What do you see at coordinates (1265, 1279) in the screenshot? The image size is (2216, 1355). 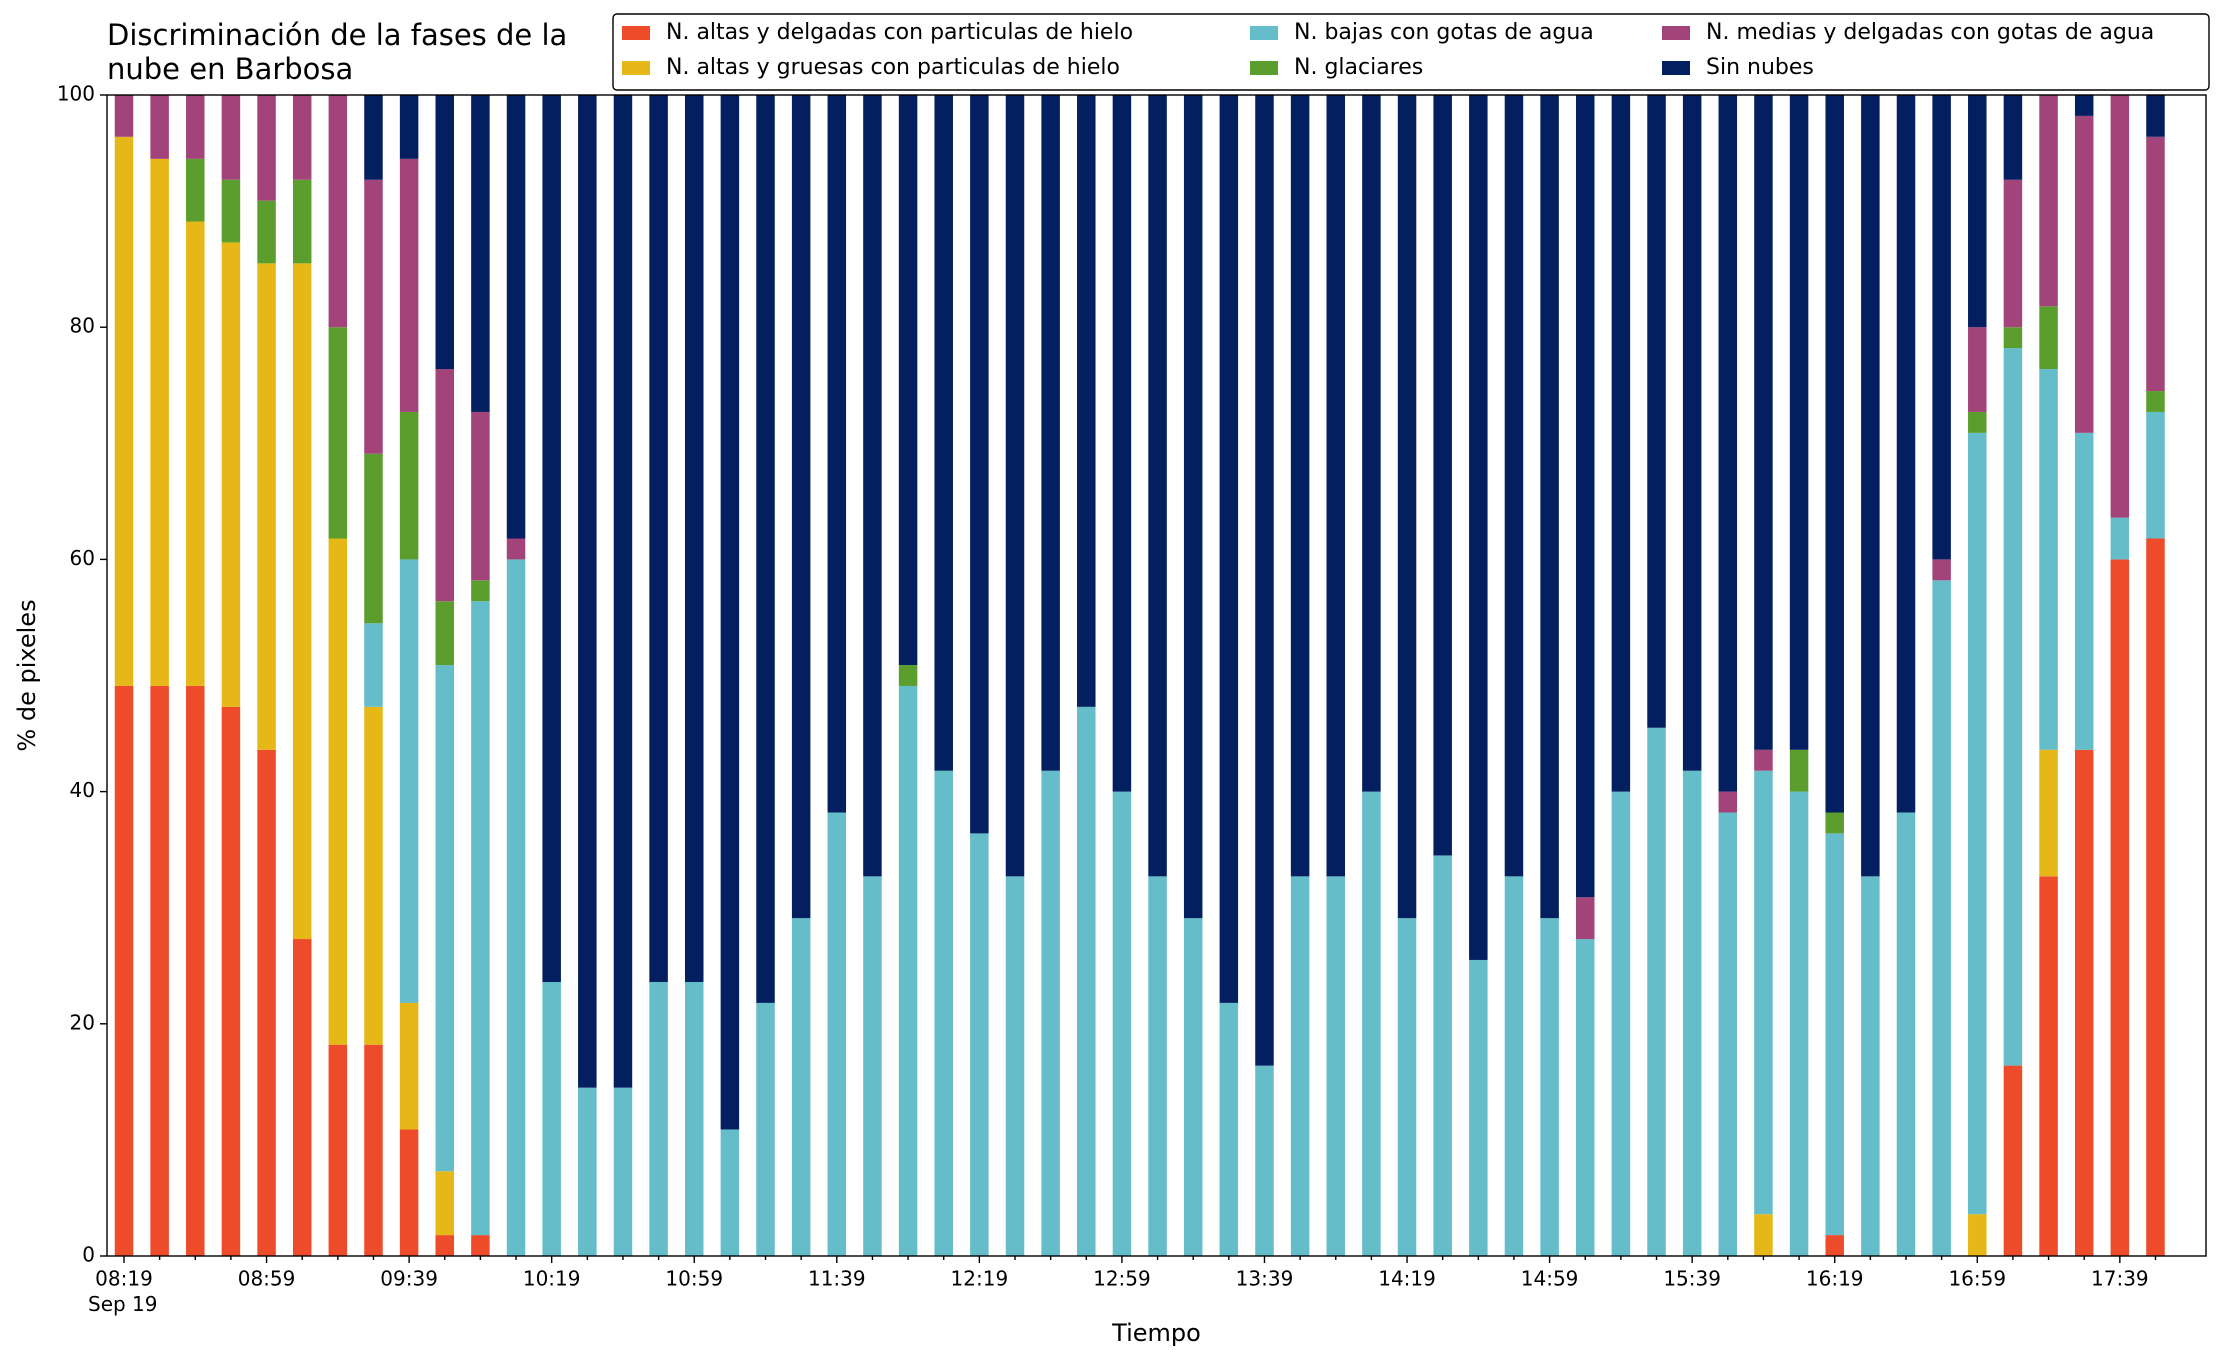 I see `x-tick-label: 13:39` at bounding box center [1265, 1279].